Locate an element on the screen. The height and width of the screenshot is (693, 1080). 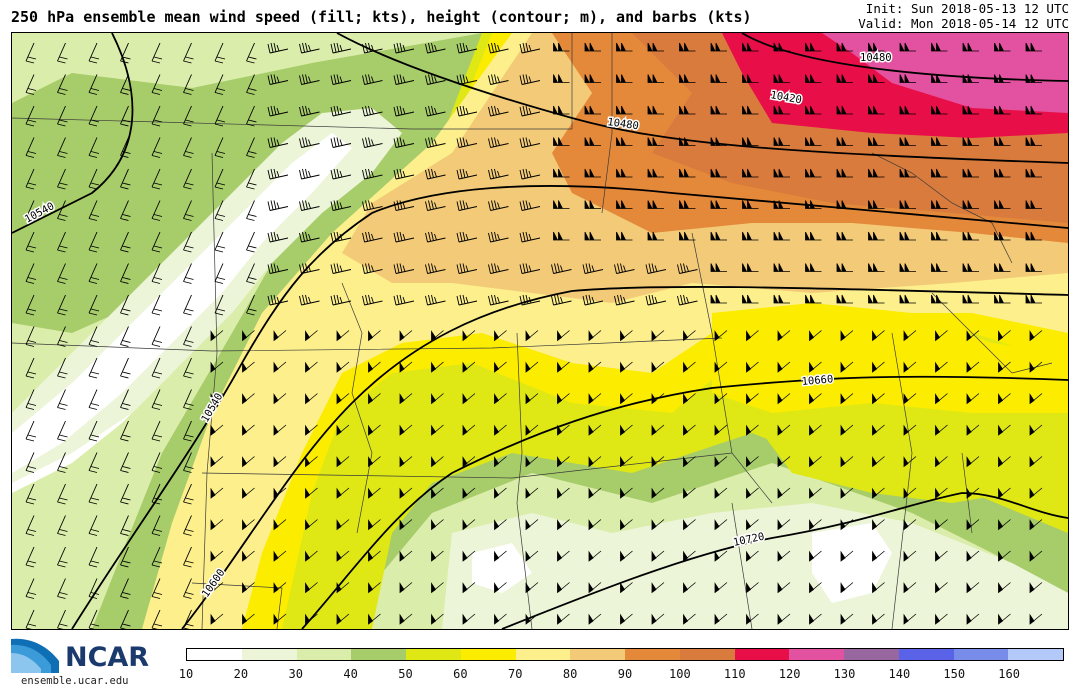
ncar-swoosh-icon is located at coordinates (35, 655).